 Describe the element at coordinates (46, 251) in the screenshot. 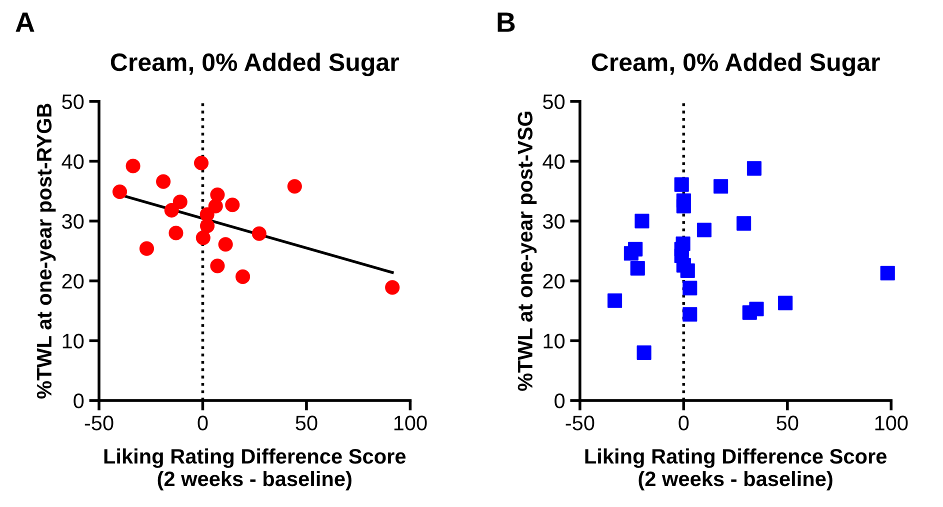

I see `y-axis-title: %TWL at one-year post-RYGB` at that location.